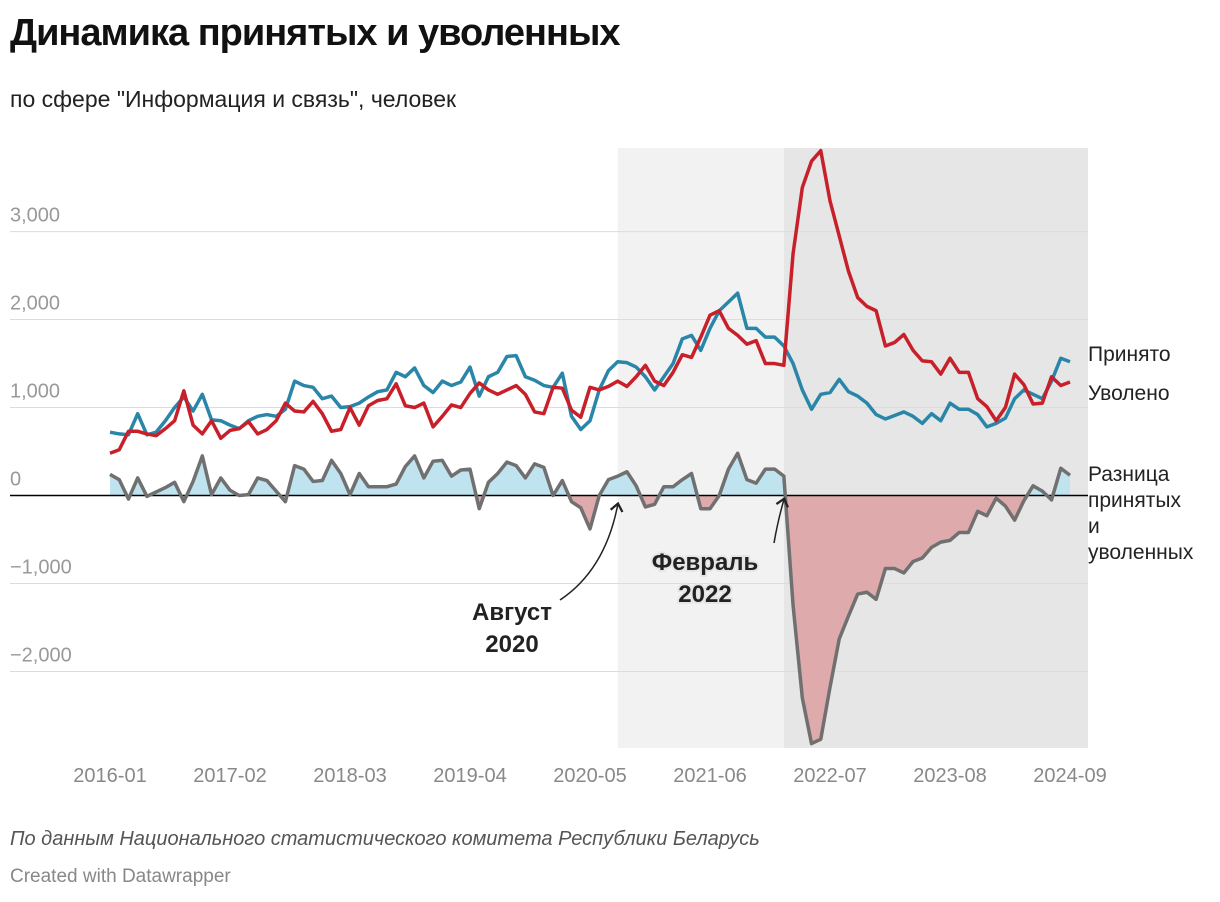 Image resolution: width=1220 pixels, height=902 pixels. What do you see at coordinates (469, 776) in the screenshot?
I see `x-tick-label: 2019-04` at bounding box center [469, 776].